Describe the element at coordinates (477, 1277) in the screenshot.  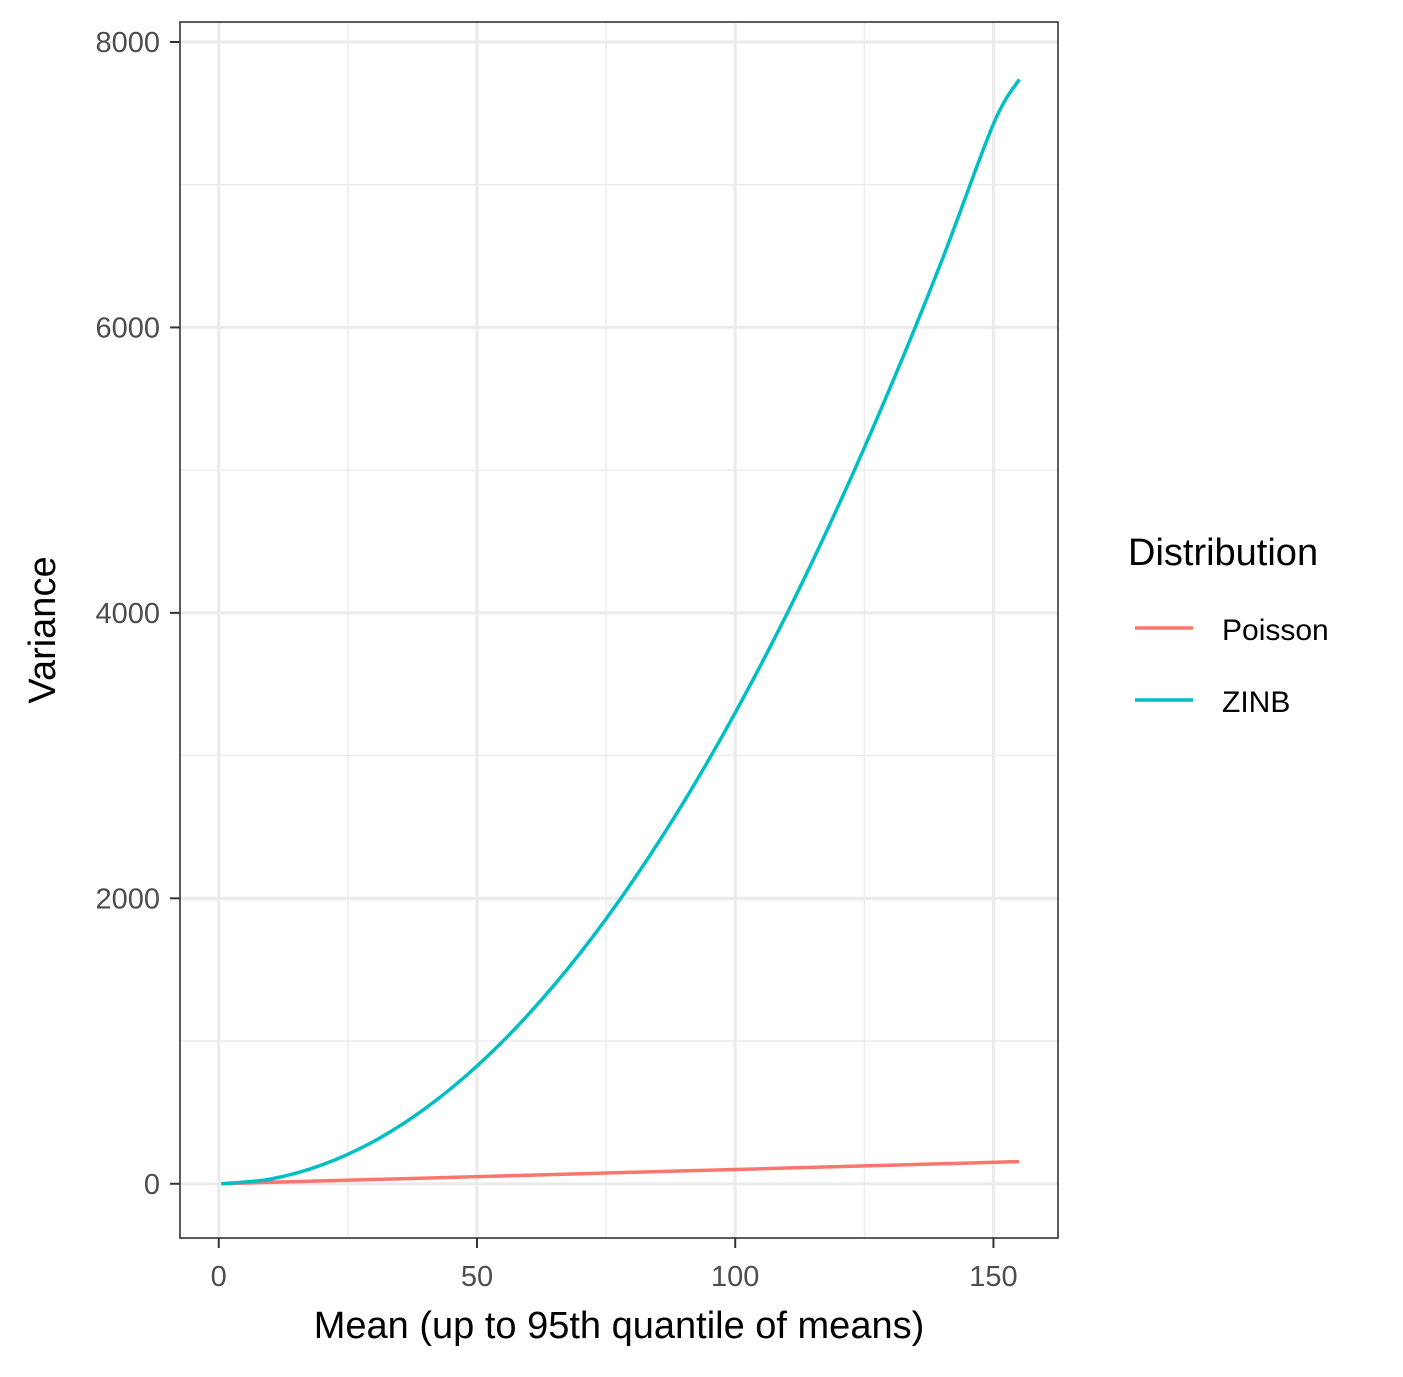
I see `x-tick-label: 50` at that location.